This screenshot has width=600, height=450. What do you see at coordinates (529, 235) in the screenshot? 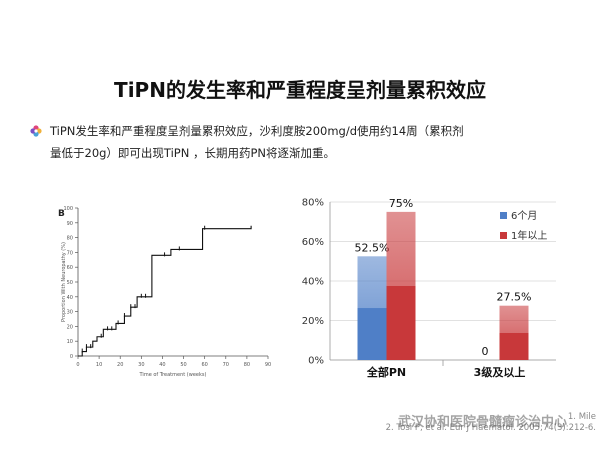
I see `legend-label: 1年以上` at bounding box center [529, 235].